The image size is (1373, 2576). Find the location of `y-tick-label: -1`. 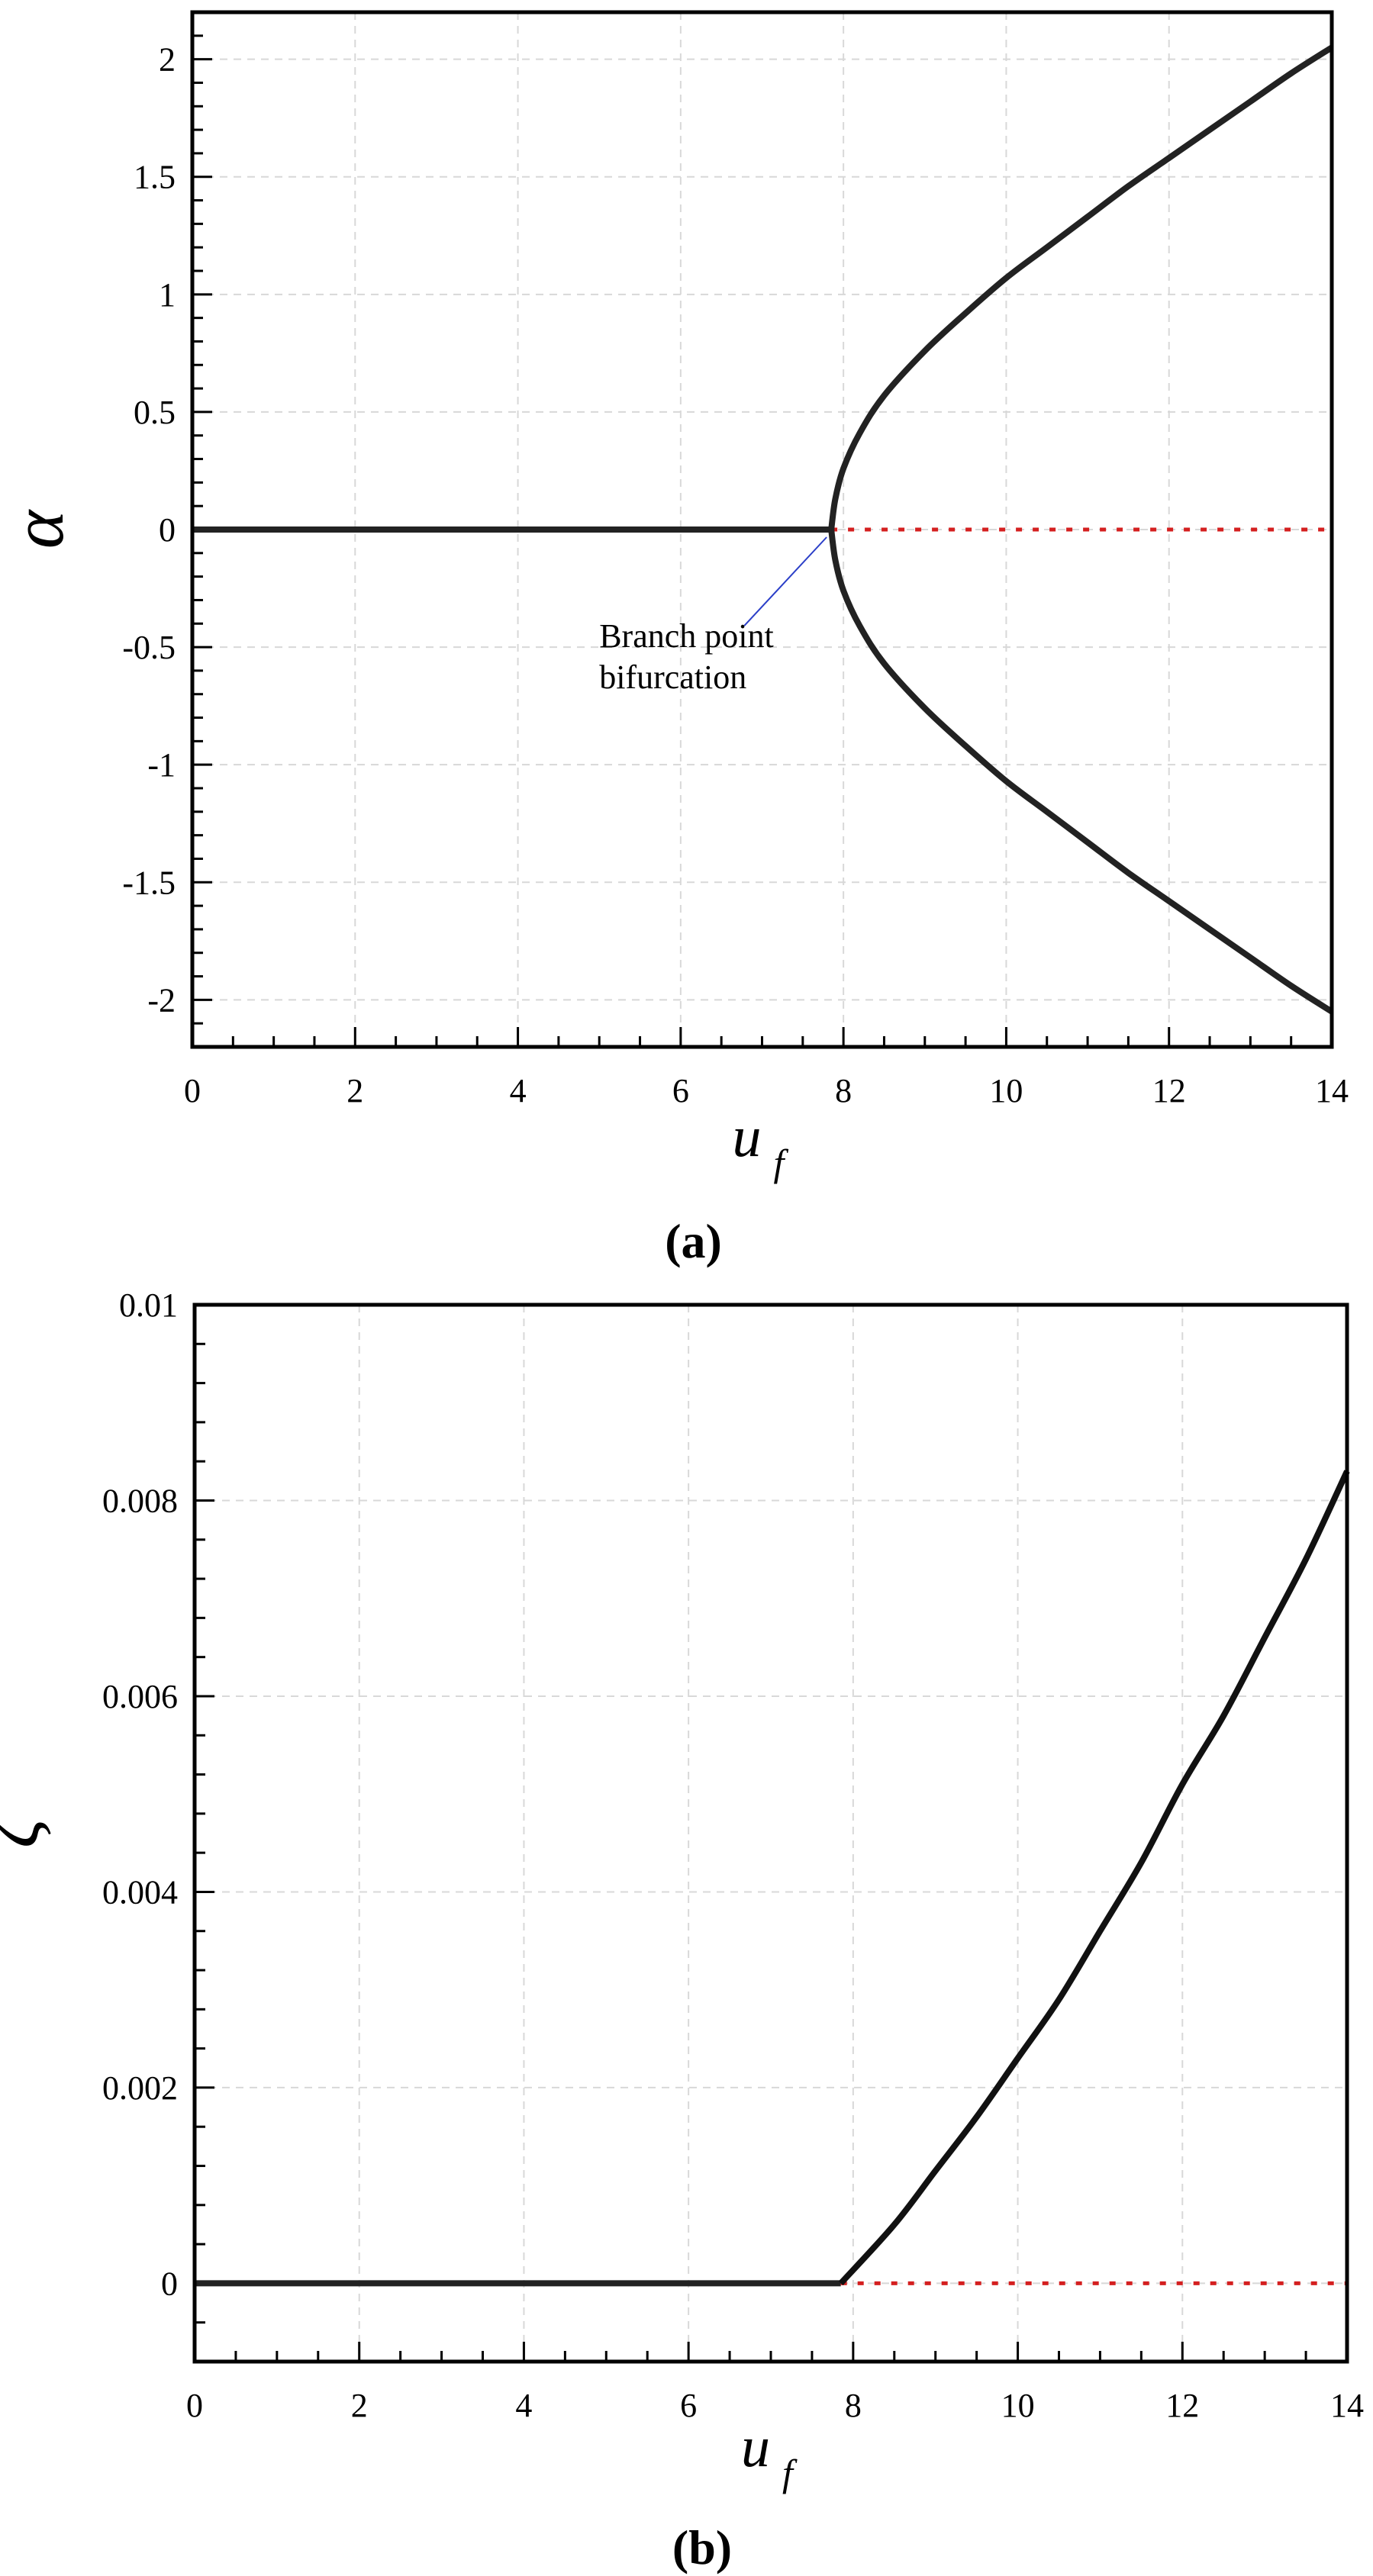

y-tick-label: -1 is located at coordinates (161, 765).